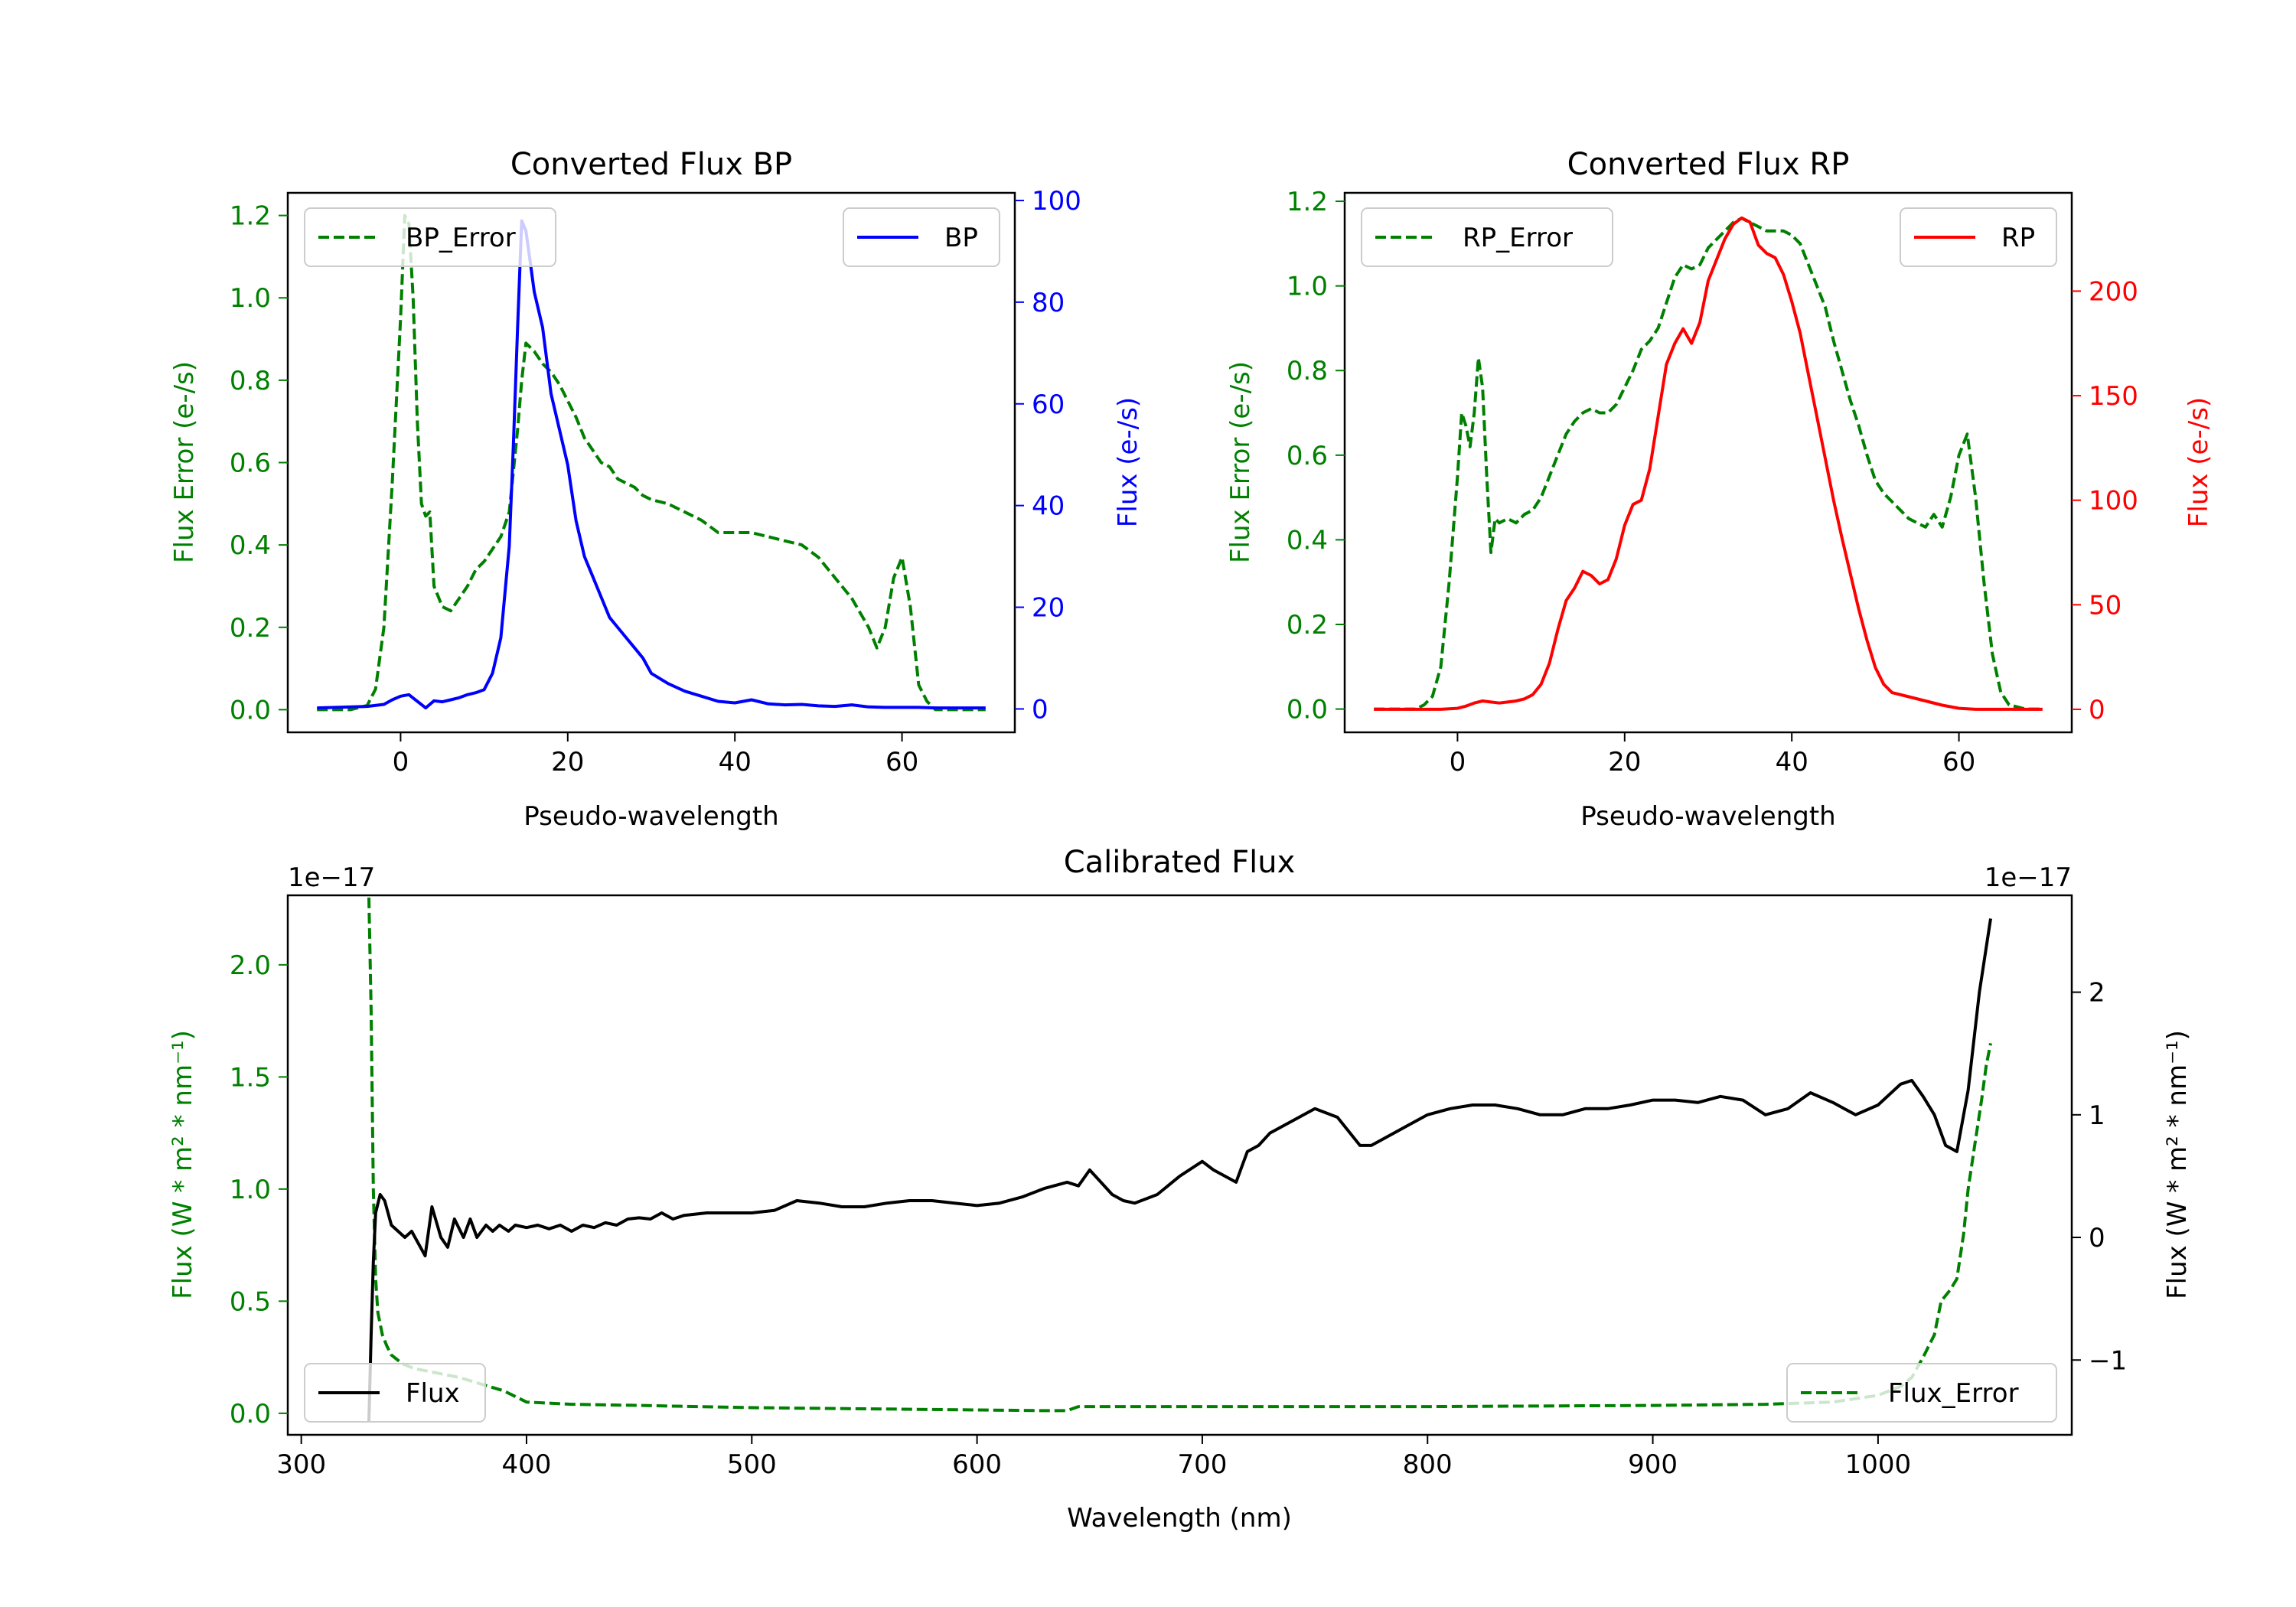  Describe the element at coordinates (401, 762) in the screenshot. I see `bp-x-tick-label: 0` at that location.